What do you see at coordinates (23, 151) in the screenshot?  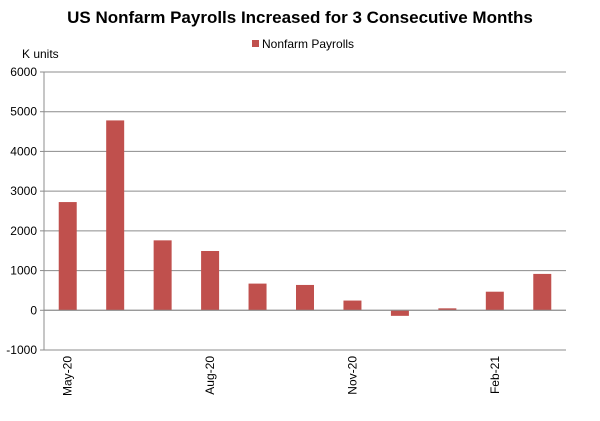 I see `y-tick-label: 4000` at bounding box center [23, 151].